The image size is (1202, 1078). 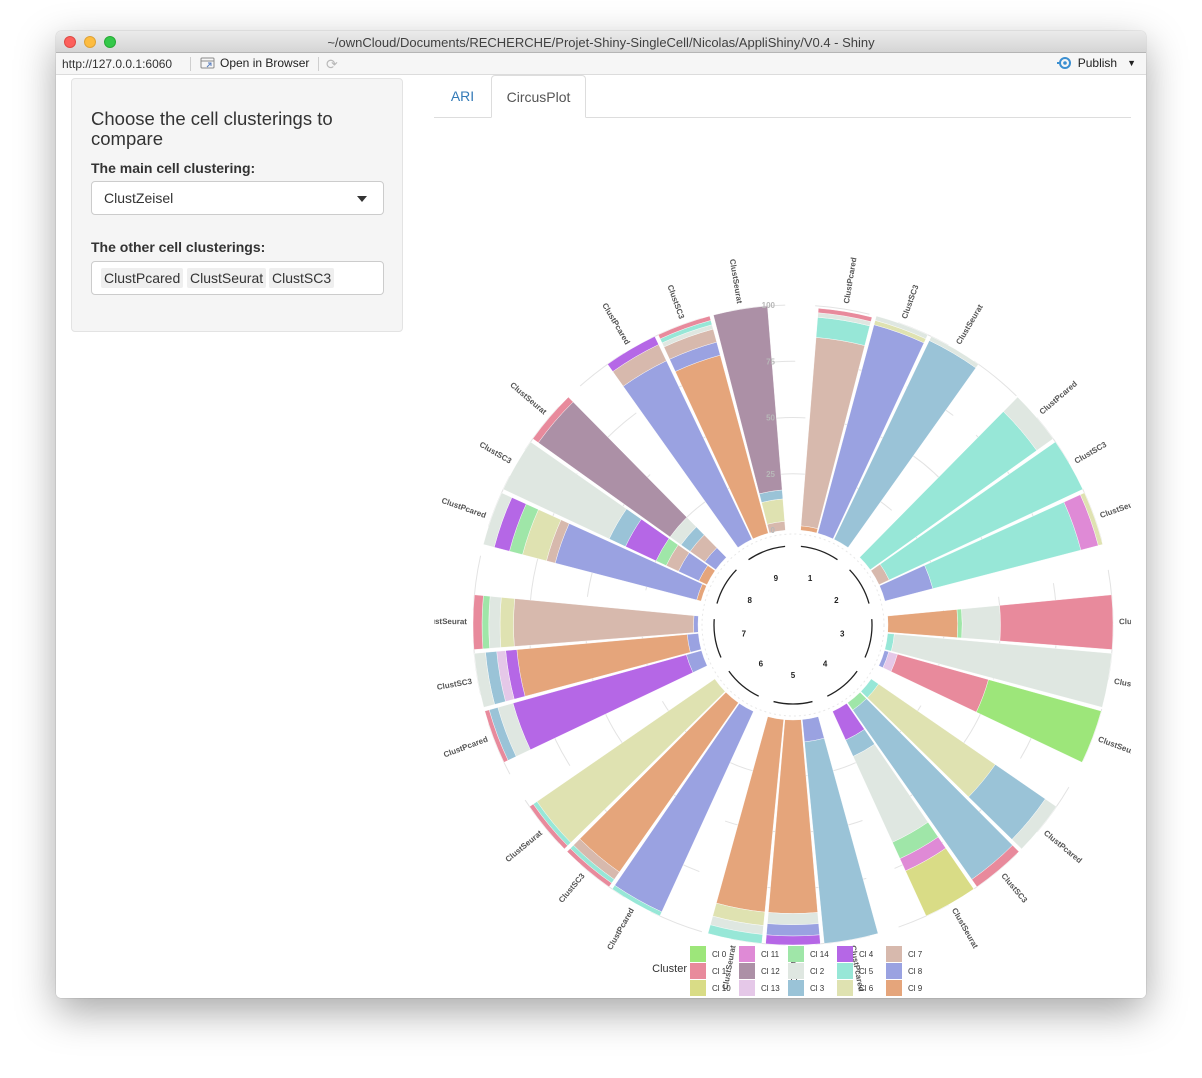 I want to click on tab-circusplot: CircusPlot, so click(x=538, y=96).